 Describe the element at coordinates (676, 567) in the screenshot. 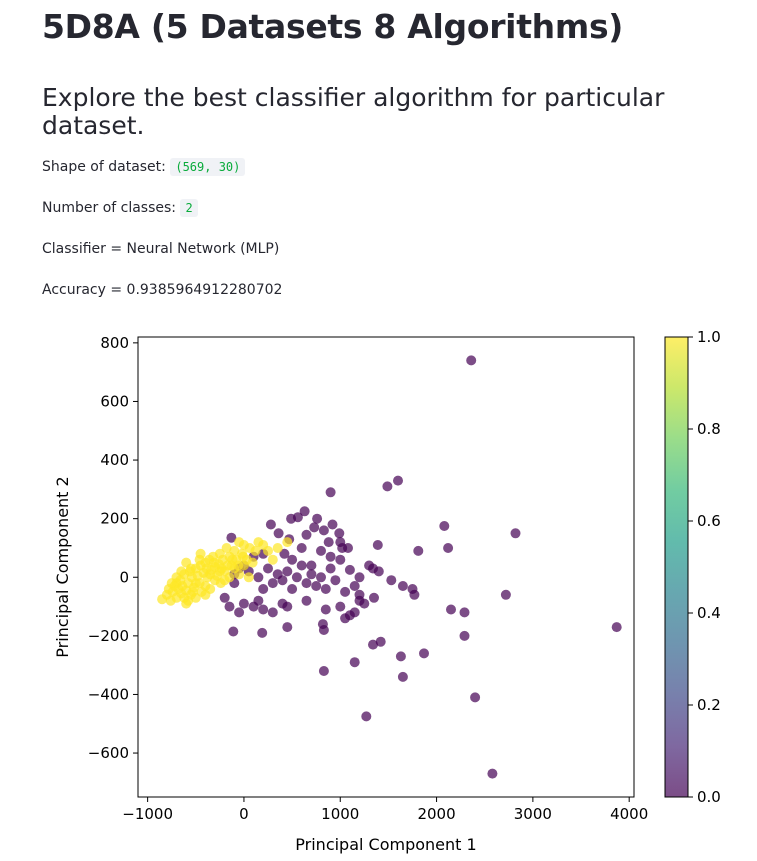

I see `colorbar` at that location.